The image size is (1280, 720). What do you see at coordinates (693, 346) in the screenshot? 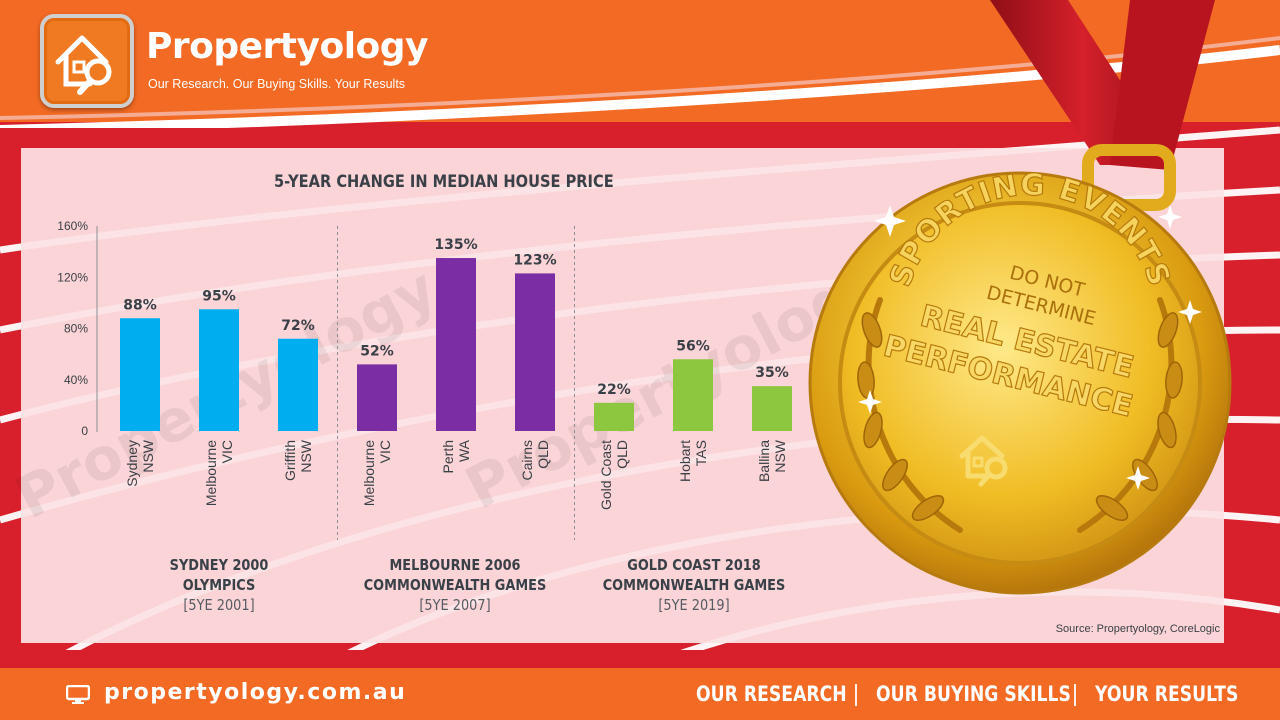
I see `data-label: 56%` at bounding box center [693, 346].